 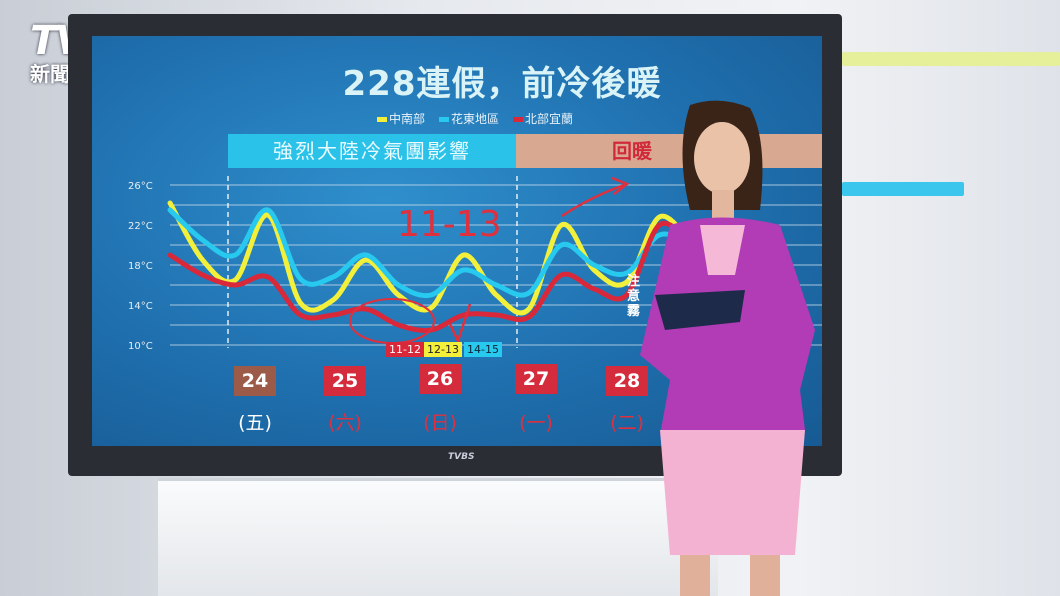 What do you see at coordinates (345, 381) in the screenshot?
I see `date-box: 25` at bounding box center [345, 381].